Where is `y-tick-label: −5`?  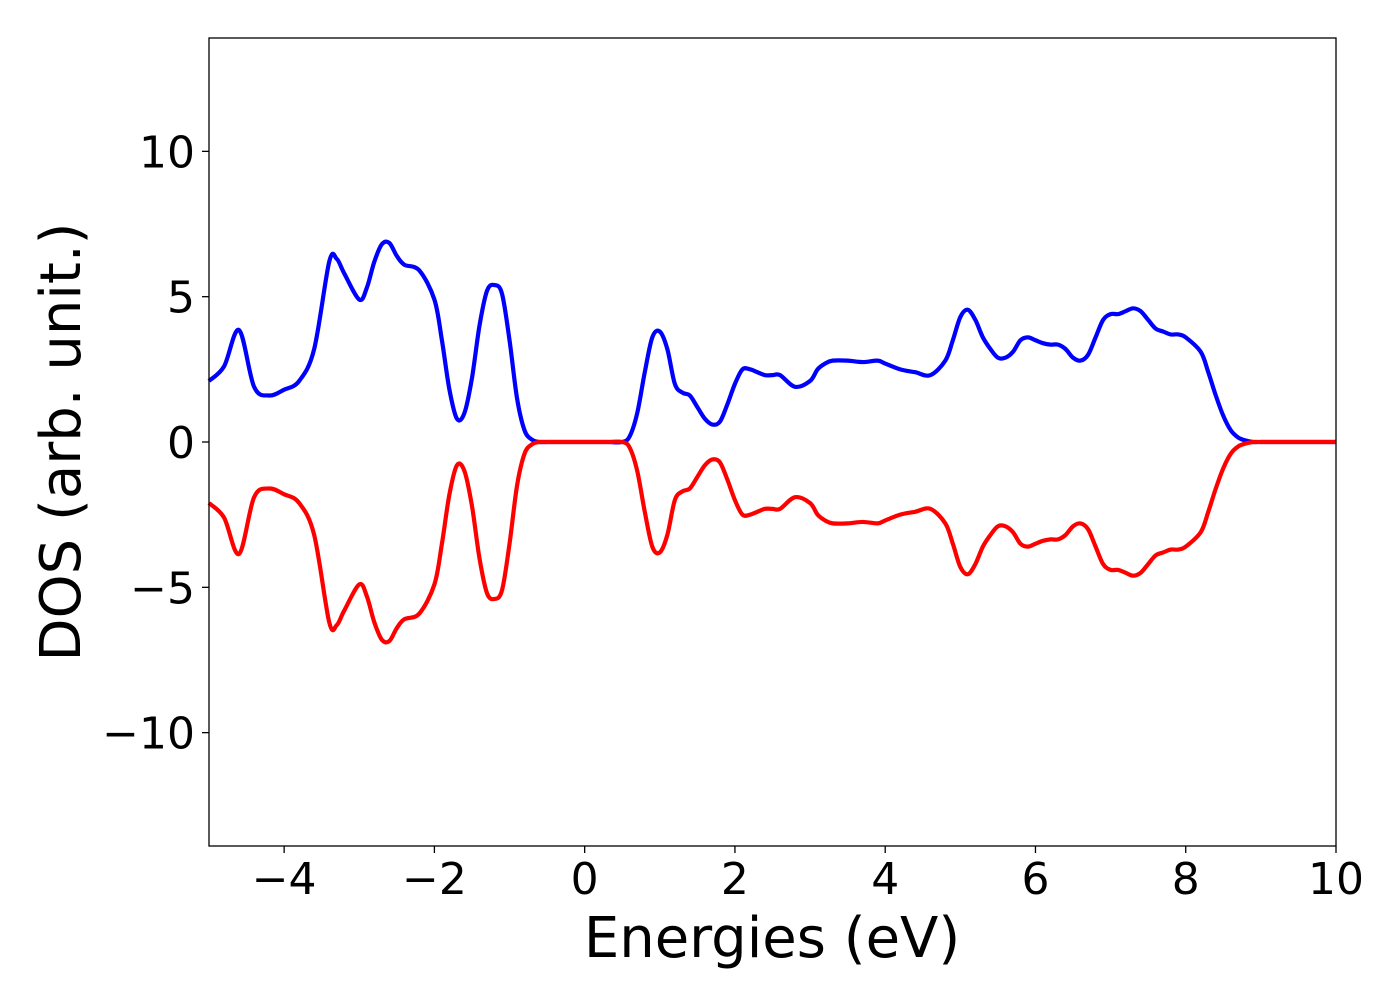 y-tick-label: −5 is located at coordinates (162, 588).